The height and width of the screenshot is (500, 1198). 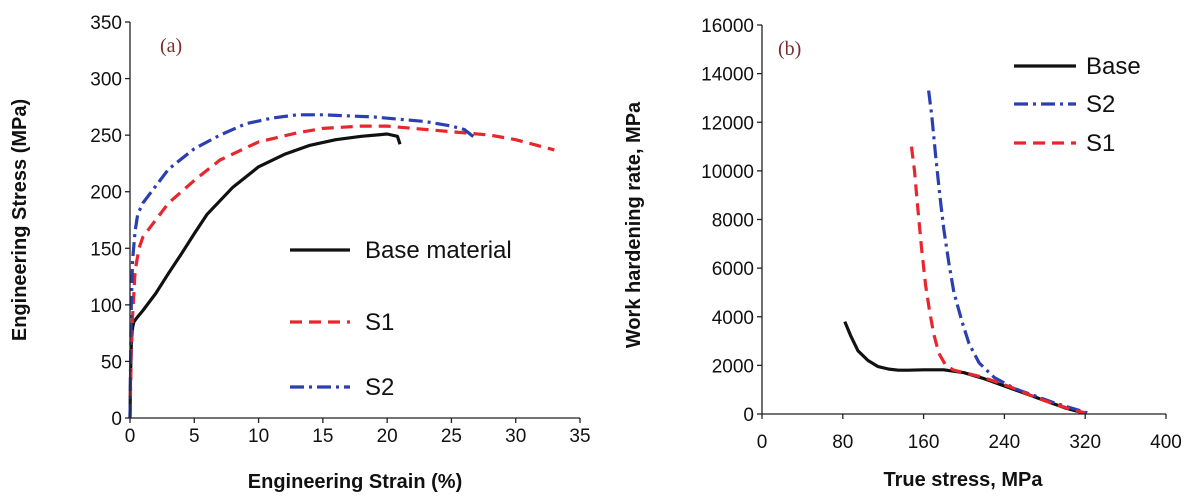 What do you see at coordinates (355, 482) in the screenshot?
I see `chart-a-x-axis-title: Engineering Strain (%)` at bounding box center [355, 482].